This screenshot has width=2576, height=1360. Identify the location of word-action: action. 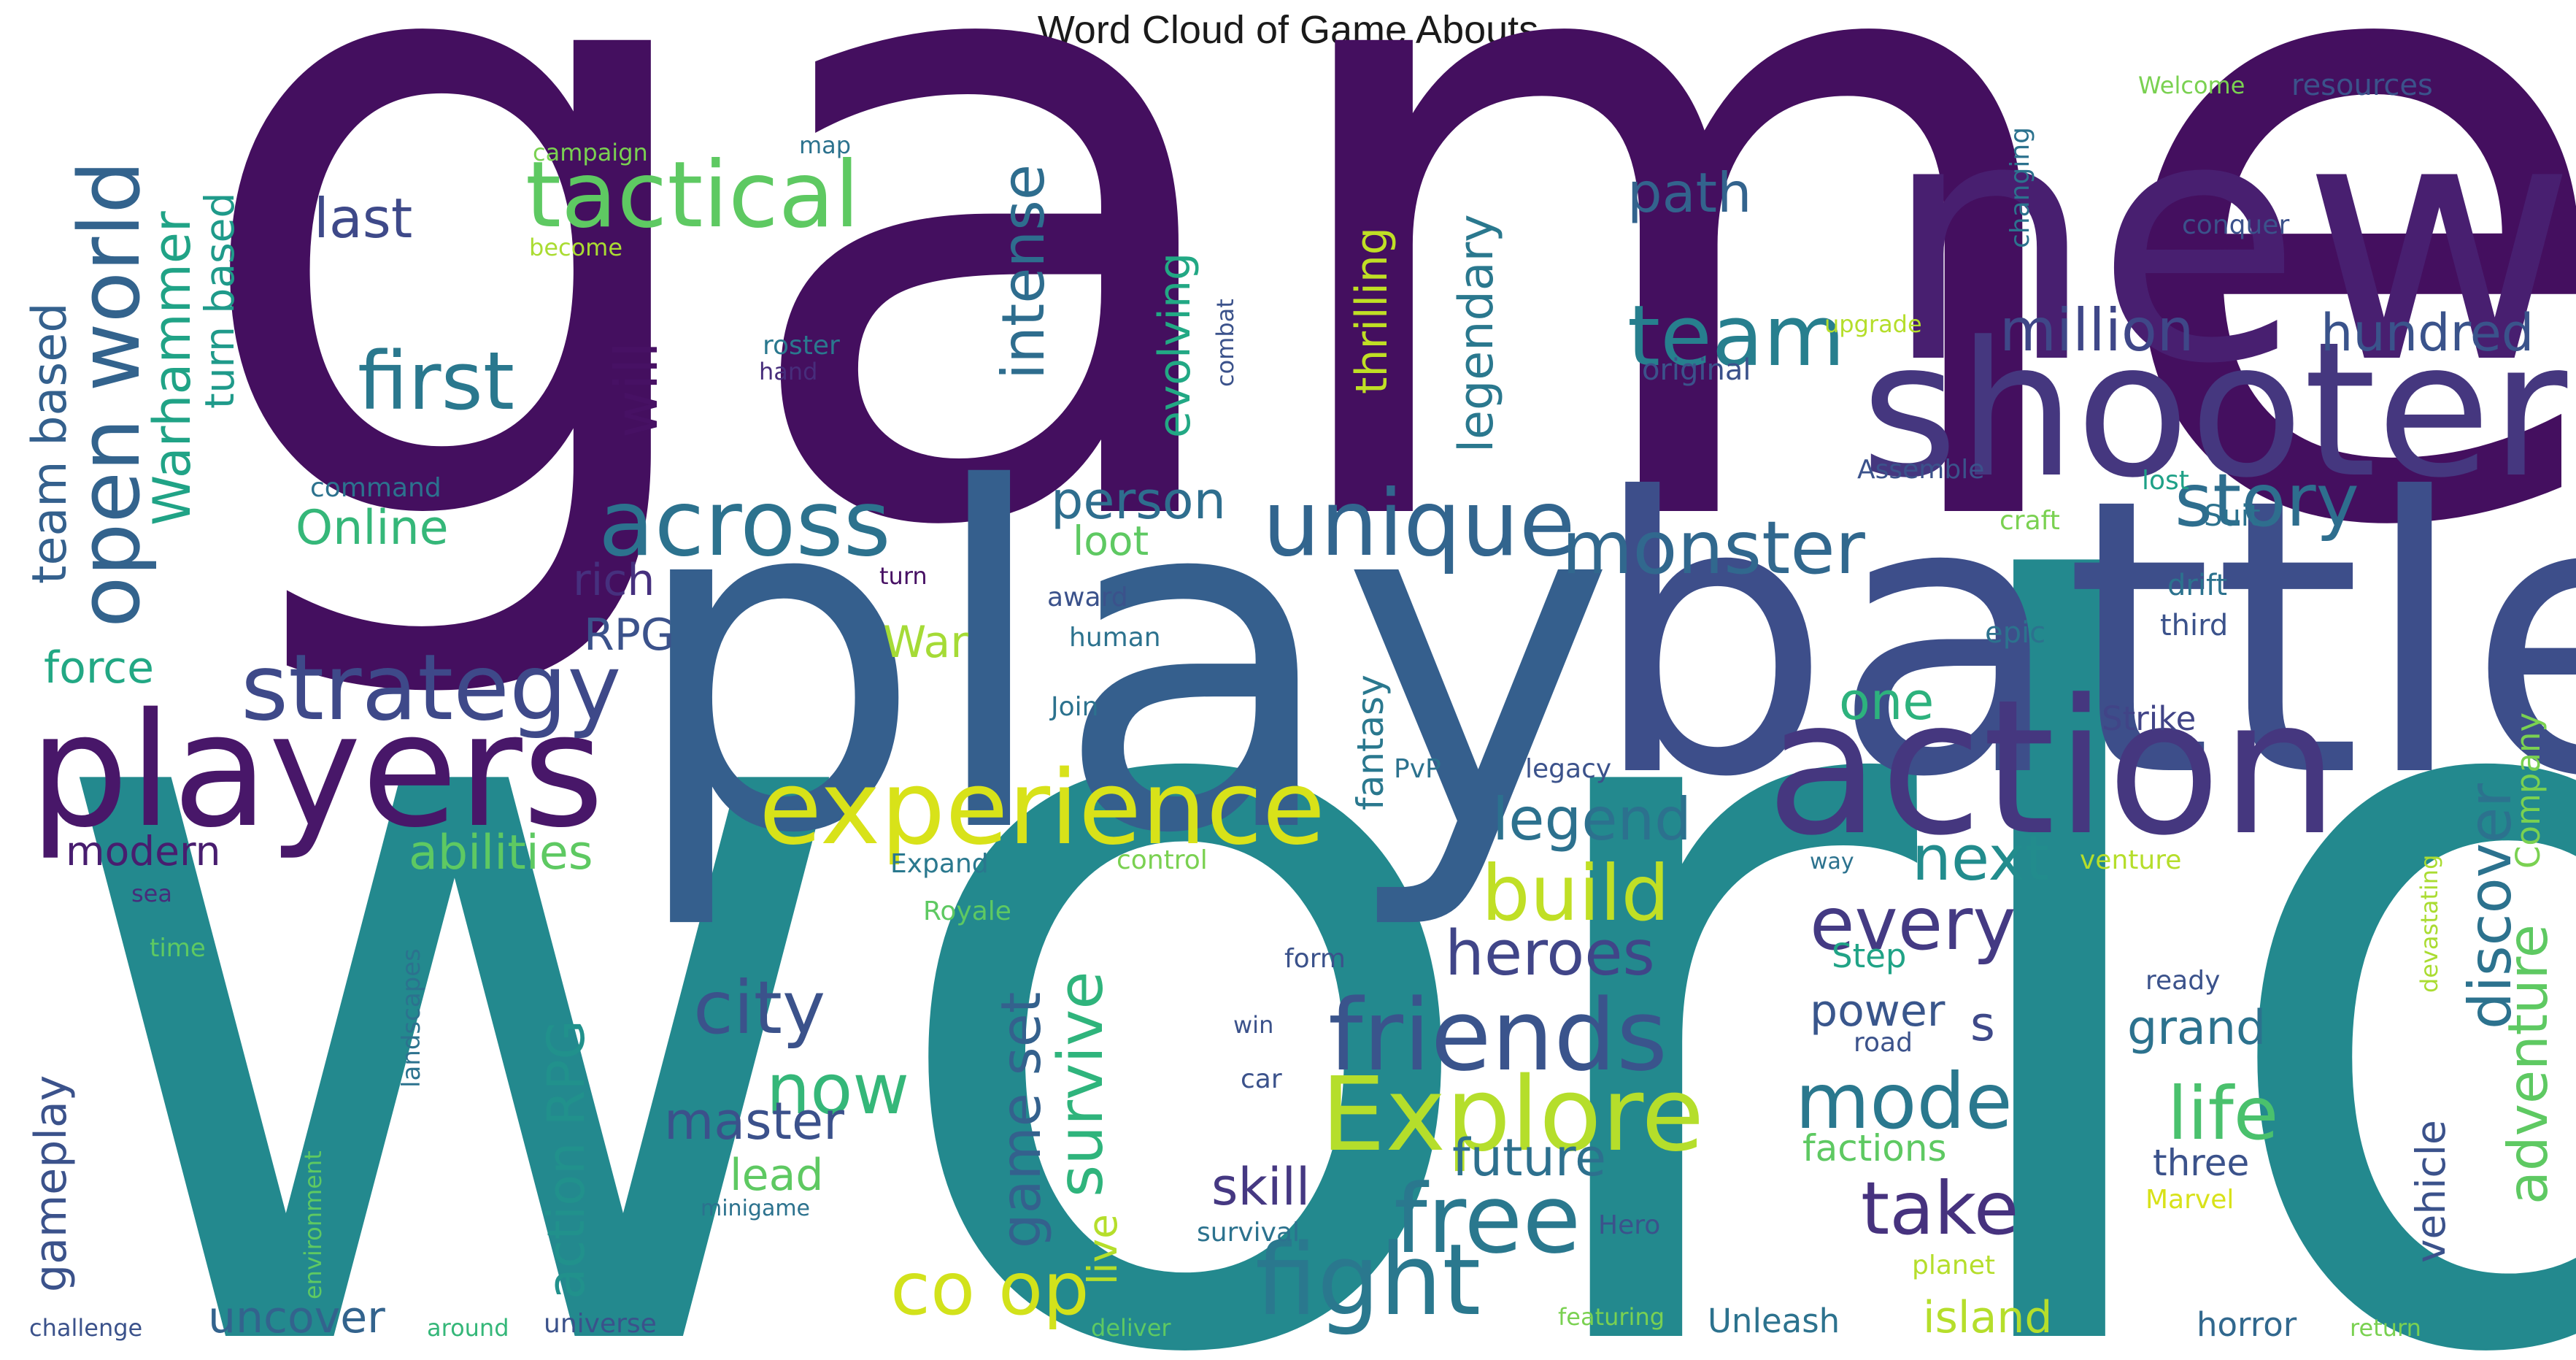
(2052, 769).